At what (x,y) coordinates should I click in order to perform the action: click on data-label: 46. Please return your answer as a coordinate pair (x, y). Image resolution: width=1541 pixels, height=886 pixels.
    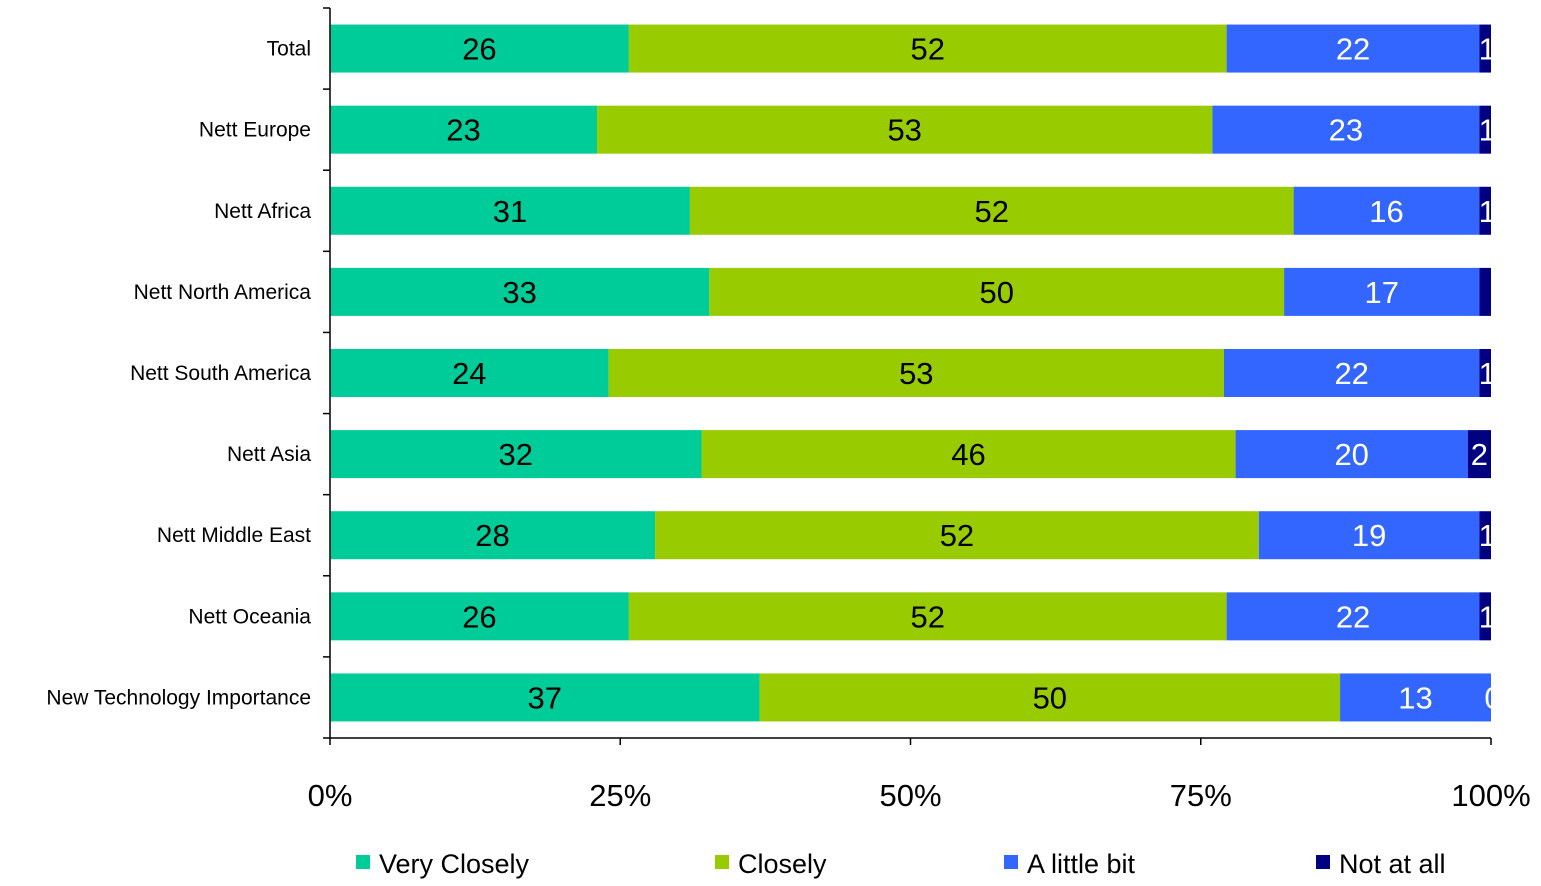
    Looking at the image, I should click on (968, 454).